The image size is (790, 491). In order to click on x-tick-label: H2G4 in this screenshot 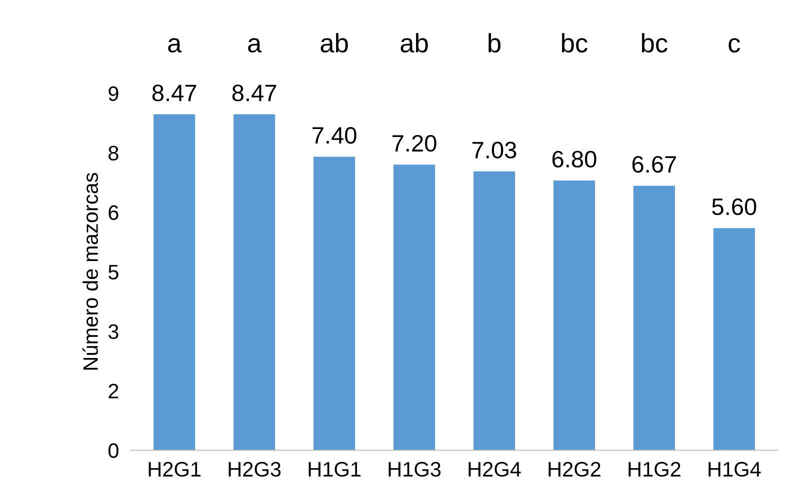, I will do `click(494, 469)`.